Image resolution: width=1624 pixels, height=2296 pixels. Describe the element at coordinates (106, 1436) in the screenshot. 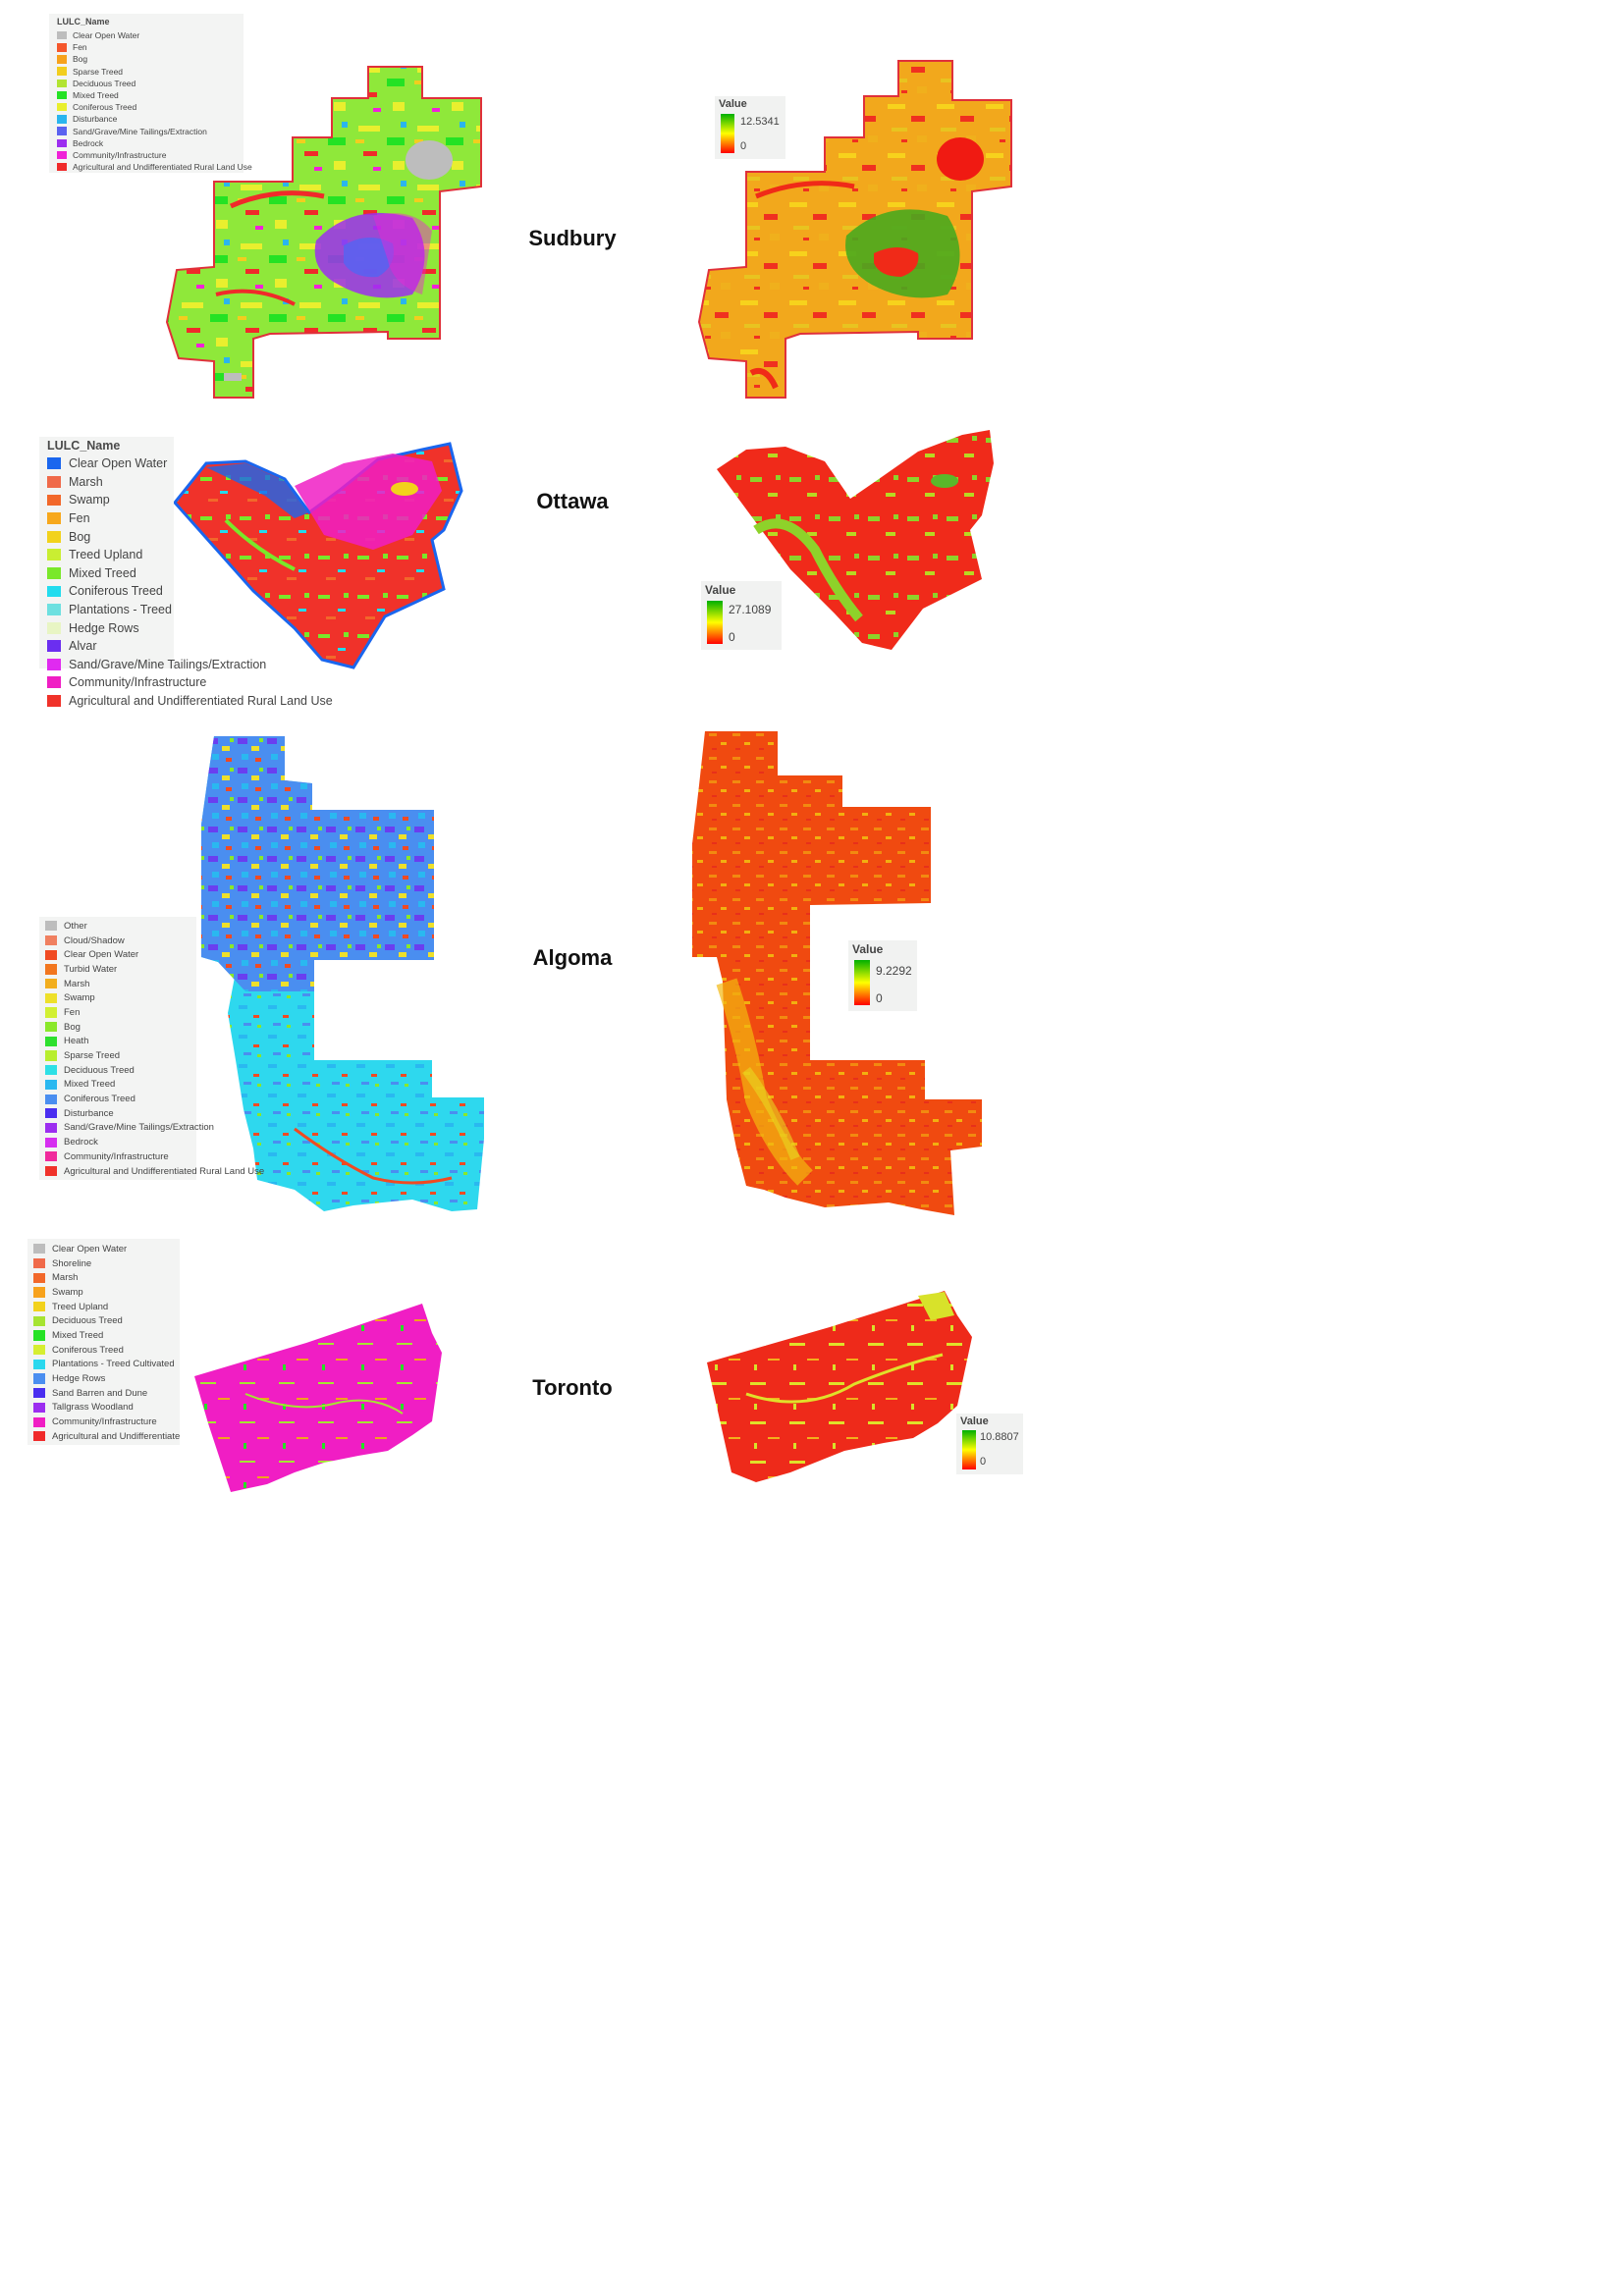

I see `legend-item: Agricultural and Undifferentiate` at that location.